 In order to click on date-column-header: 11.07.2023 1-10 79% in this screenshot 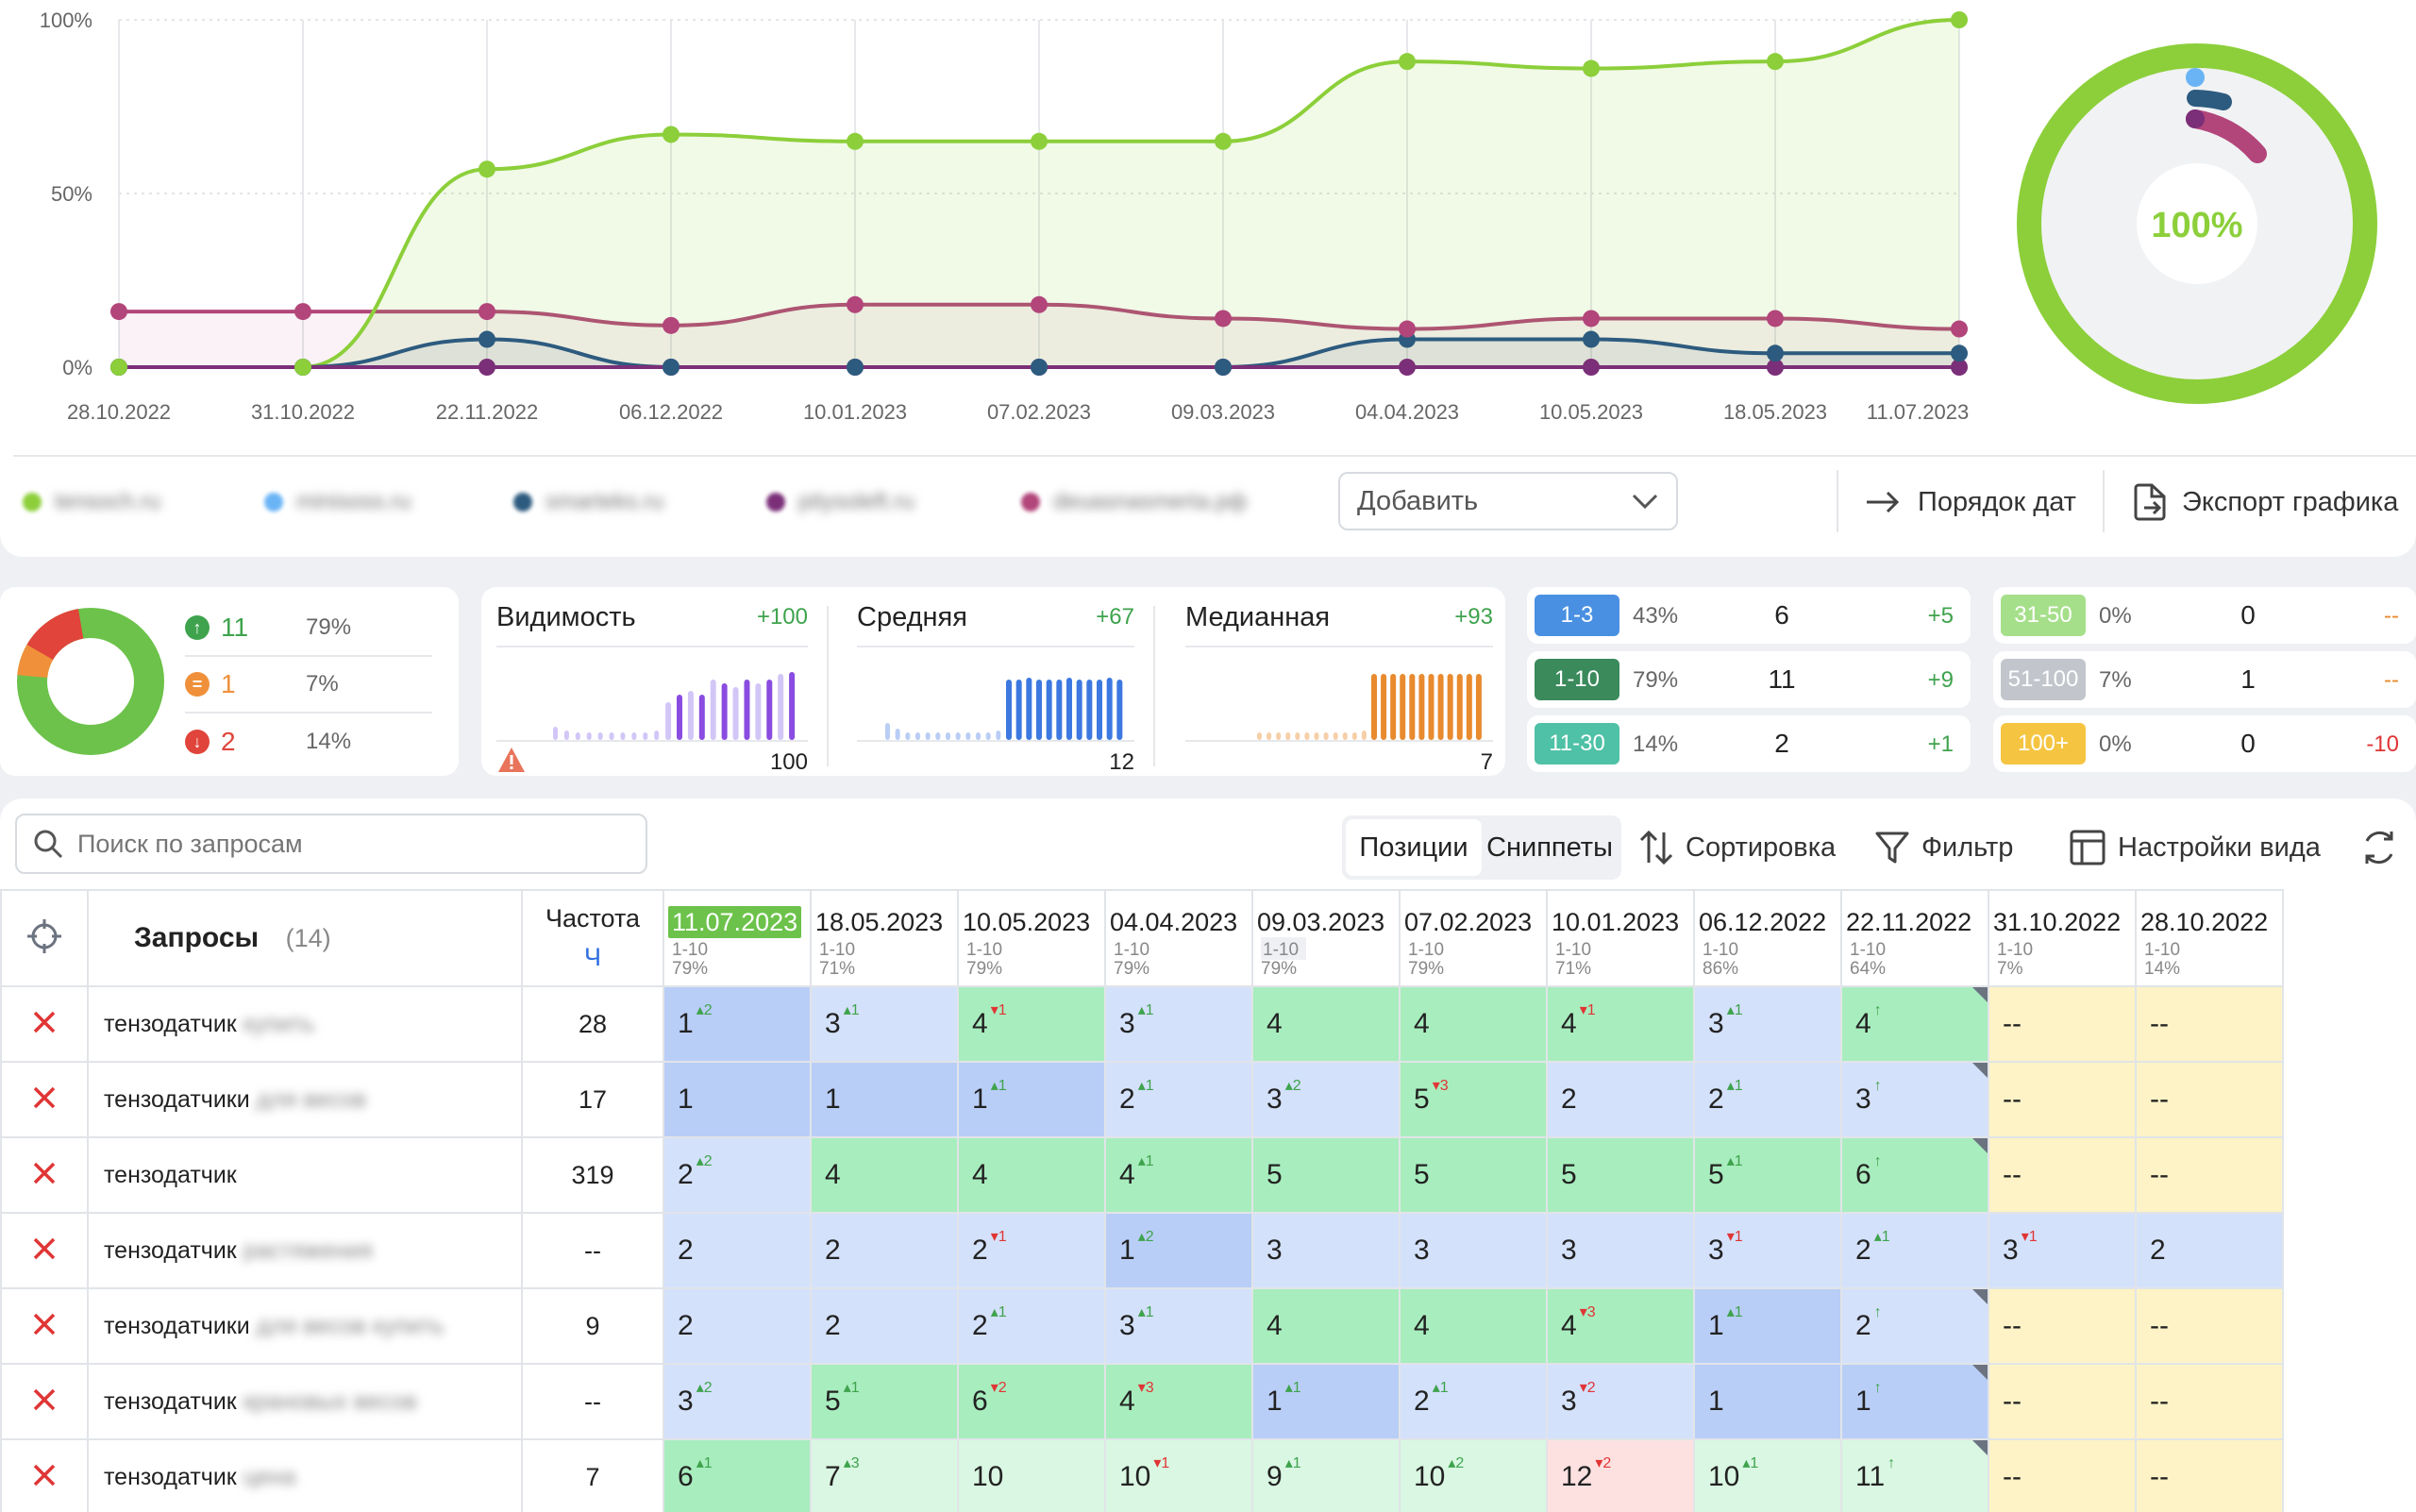, I will do `click(737, 938)`.